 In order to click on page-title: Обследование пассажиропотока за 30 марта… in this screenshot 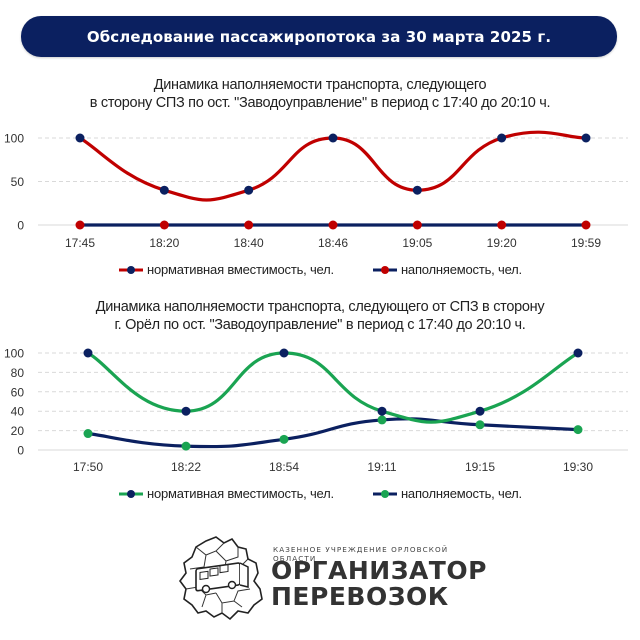, I will do `click(319, 36)`.